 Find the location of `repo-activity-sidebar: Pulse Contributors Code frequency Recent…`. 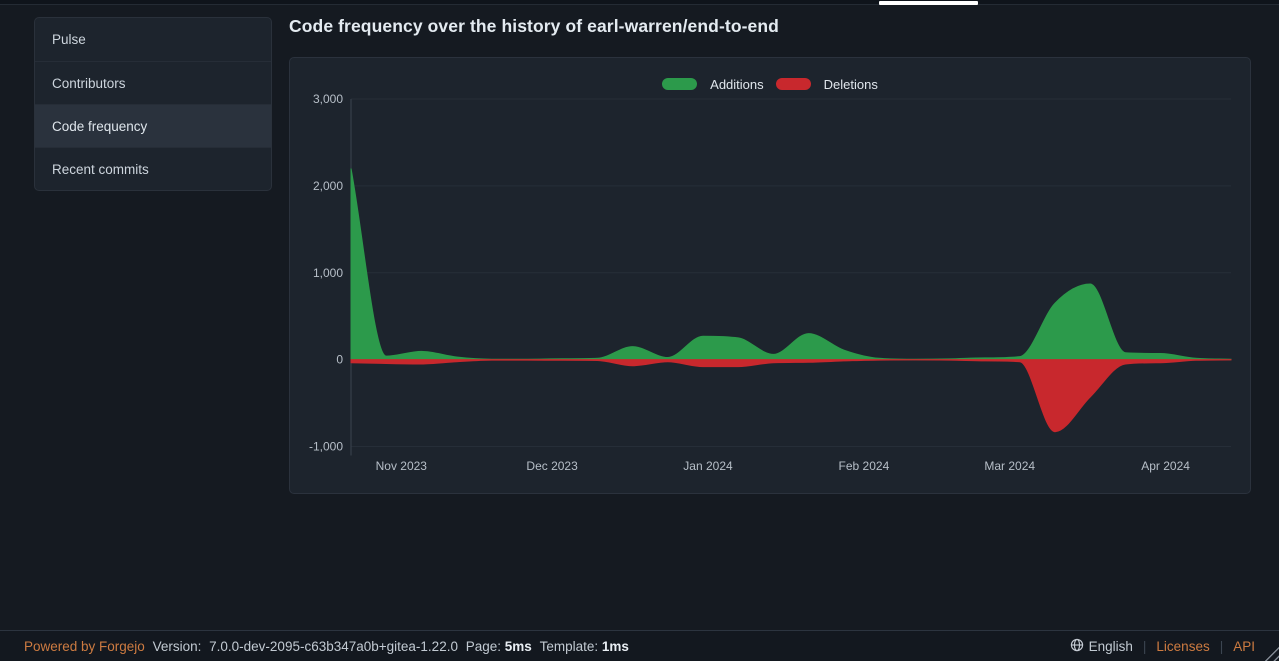

repo-activity-sidebar: Pulse Contributors Code frequency Recent… is located at coordinates (153, 104).